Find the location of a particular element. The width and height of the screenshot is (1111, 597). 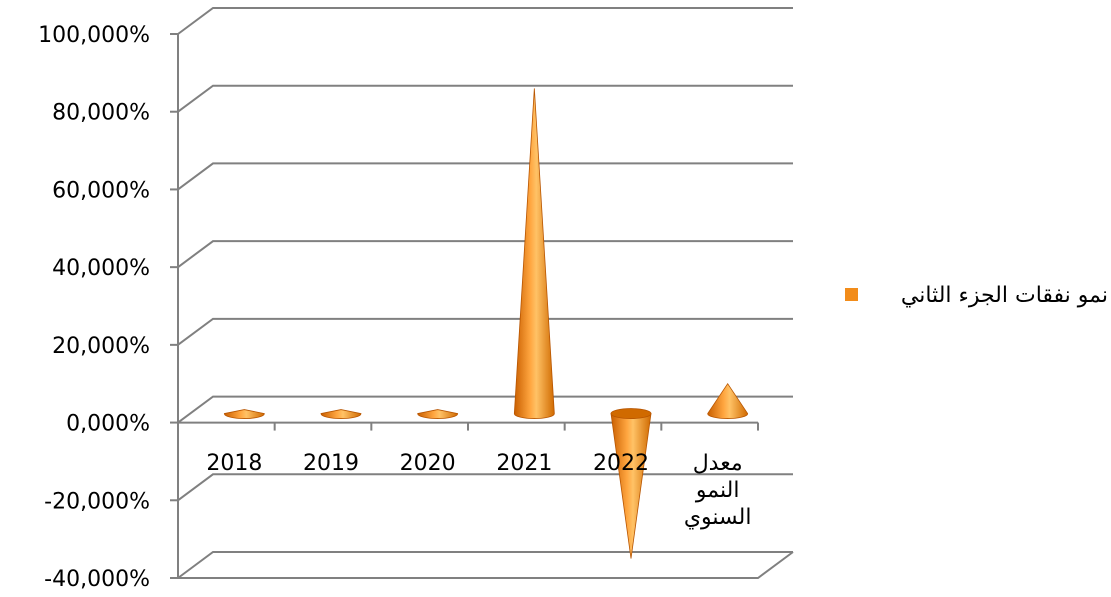

y-tick-label: 100,000% is located at coordinates (94, 35).